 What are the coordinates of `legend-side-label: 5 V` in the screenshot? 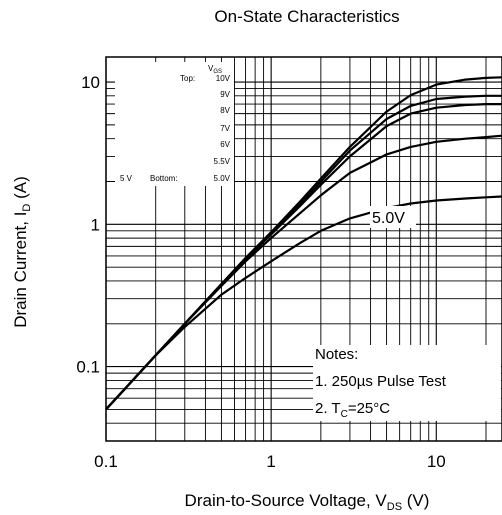 It's located at (126, 178).